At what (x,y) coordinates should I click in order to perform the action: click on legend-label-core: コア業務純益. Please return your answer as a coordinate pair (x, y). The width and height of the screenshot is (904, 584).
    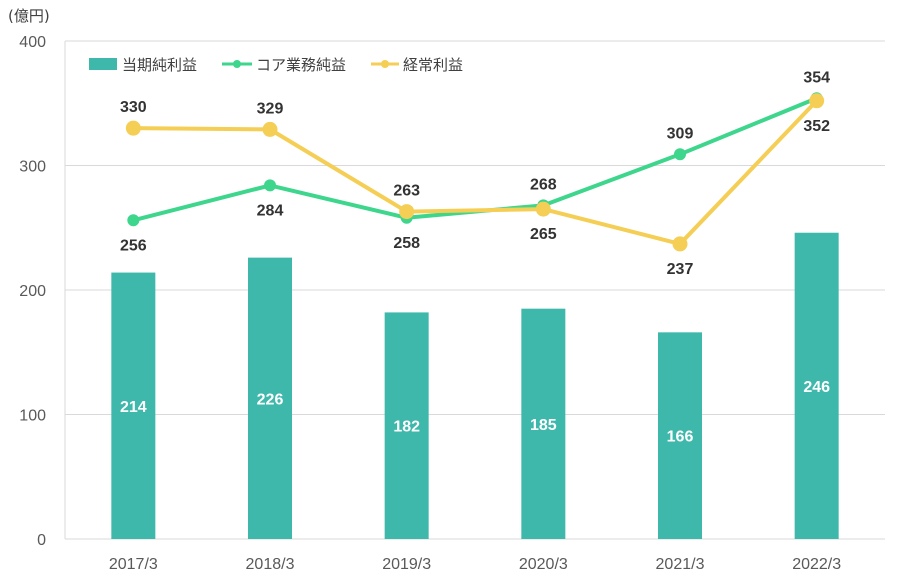
    Looking at the image, I should click on (301, 65).